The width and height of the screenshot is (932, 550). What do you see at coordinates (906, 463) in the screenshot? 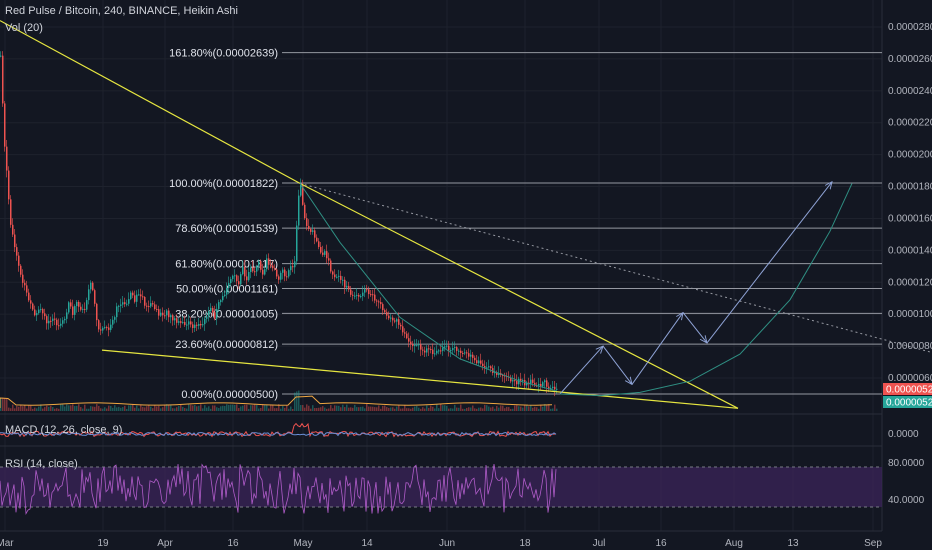
I see `rsi-tick-label: 80.0000` at bounding box center [906, 463].